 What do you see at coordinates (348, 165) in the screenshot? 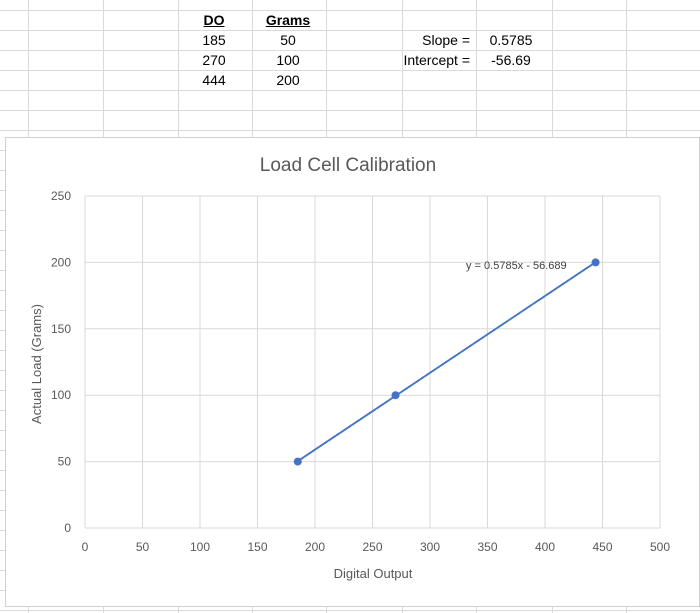
I see `chart-title: Load Cell Calibration` at bounding box center [348, 165].